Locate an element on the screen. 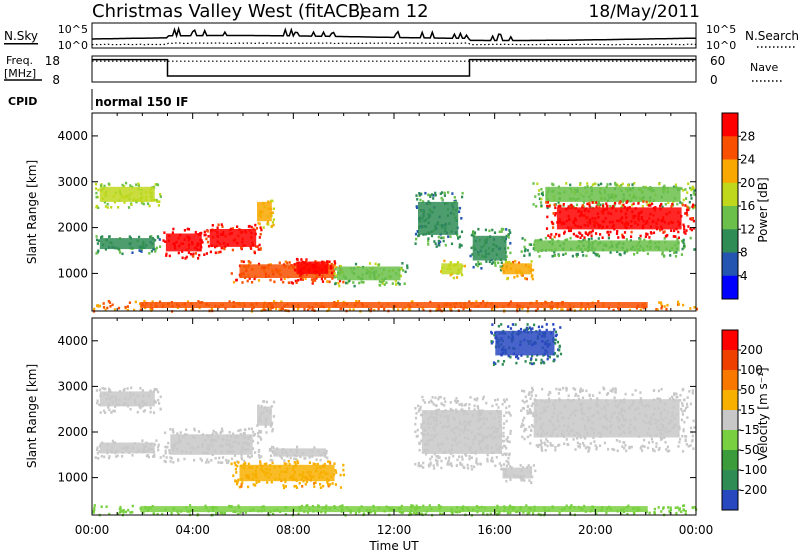 This screenshot has width=800, height=554. region-core is located at coordinates (606, 418).